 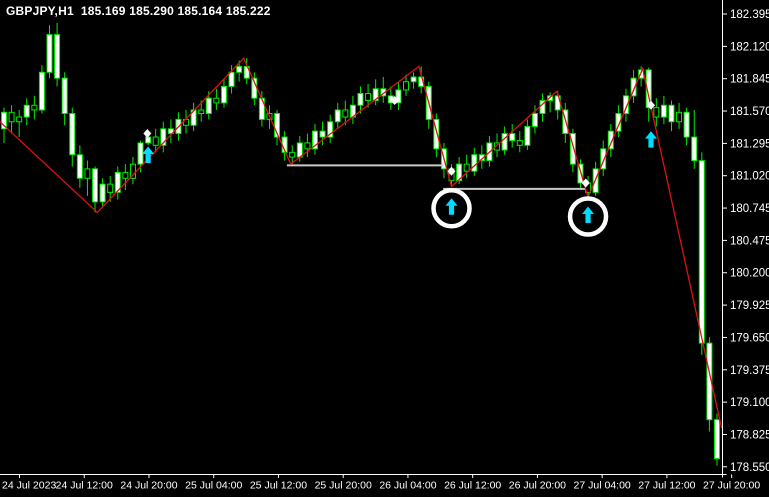 I want to click on time-axis-label: 27 Jul 20:00, so click(x=731, y=486).